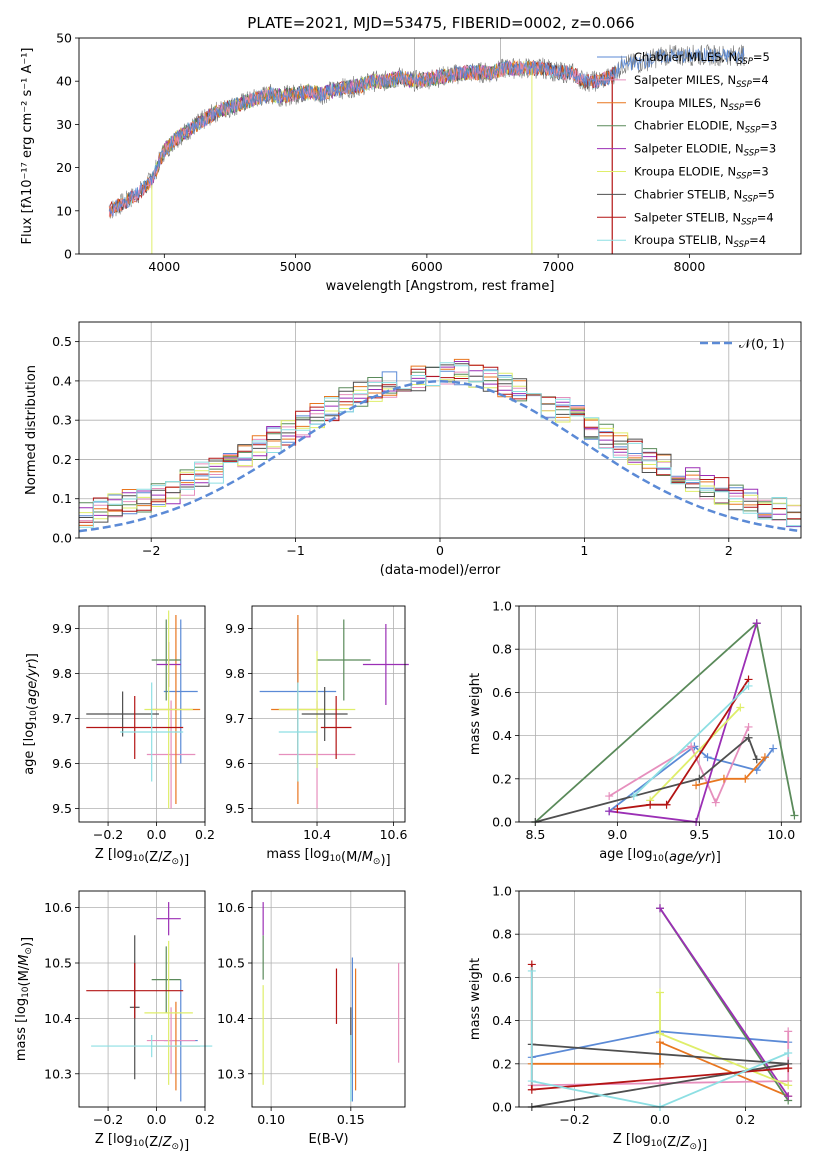 The image size is (819, 1170). What do you see at coordinates (502, 735) in the screenshot?
I see `y-tick-label: 0.4` at bounding box center [502, 735].